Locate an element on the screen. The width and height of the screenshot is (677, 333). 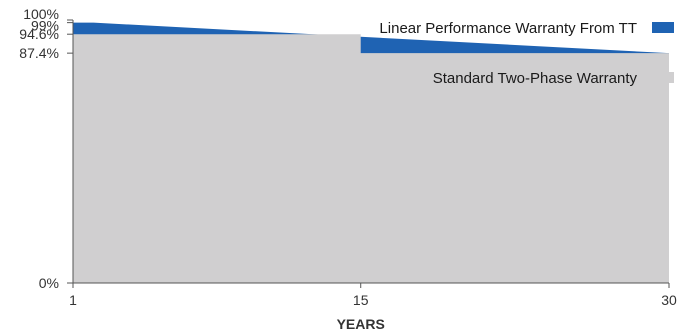
x-tick-label: 15 is located at coordinates (361, 300).